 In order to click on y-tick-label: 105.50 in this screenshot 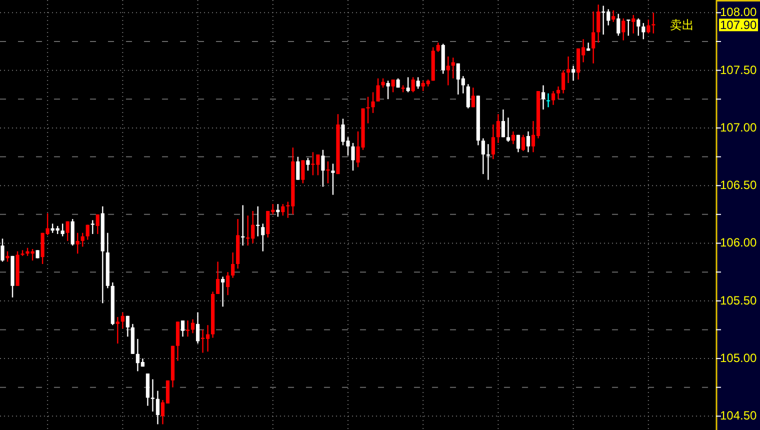, I will do `click(739, 300)`.